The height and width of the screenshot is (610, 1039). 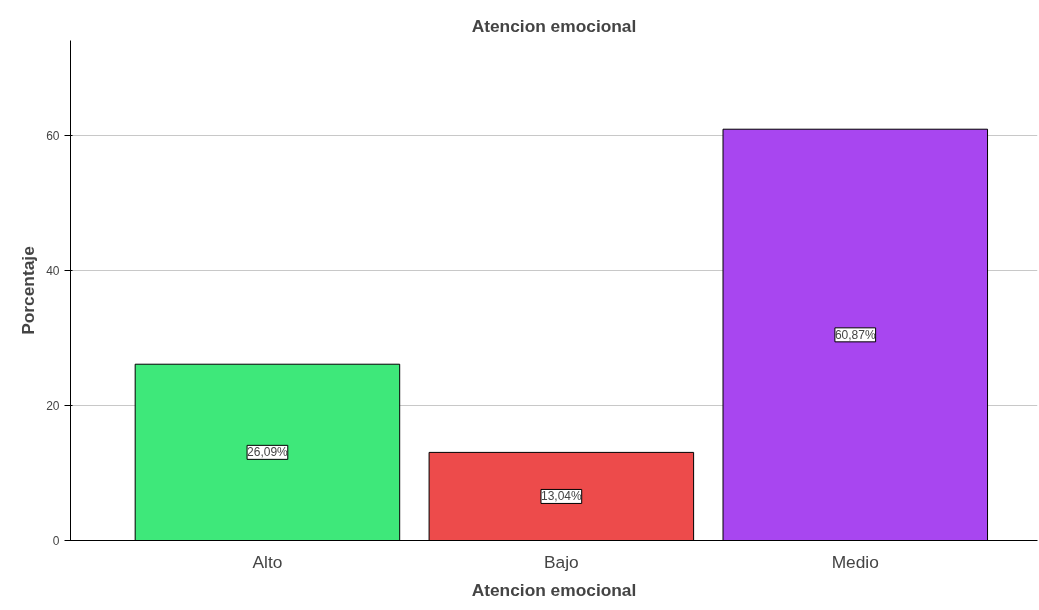 I want to click on y-tick-label: 60, so click(x=53, y=135).